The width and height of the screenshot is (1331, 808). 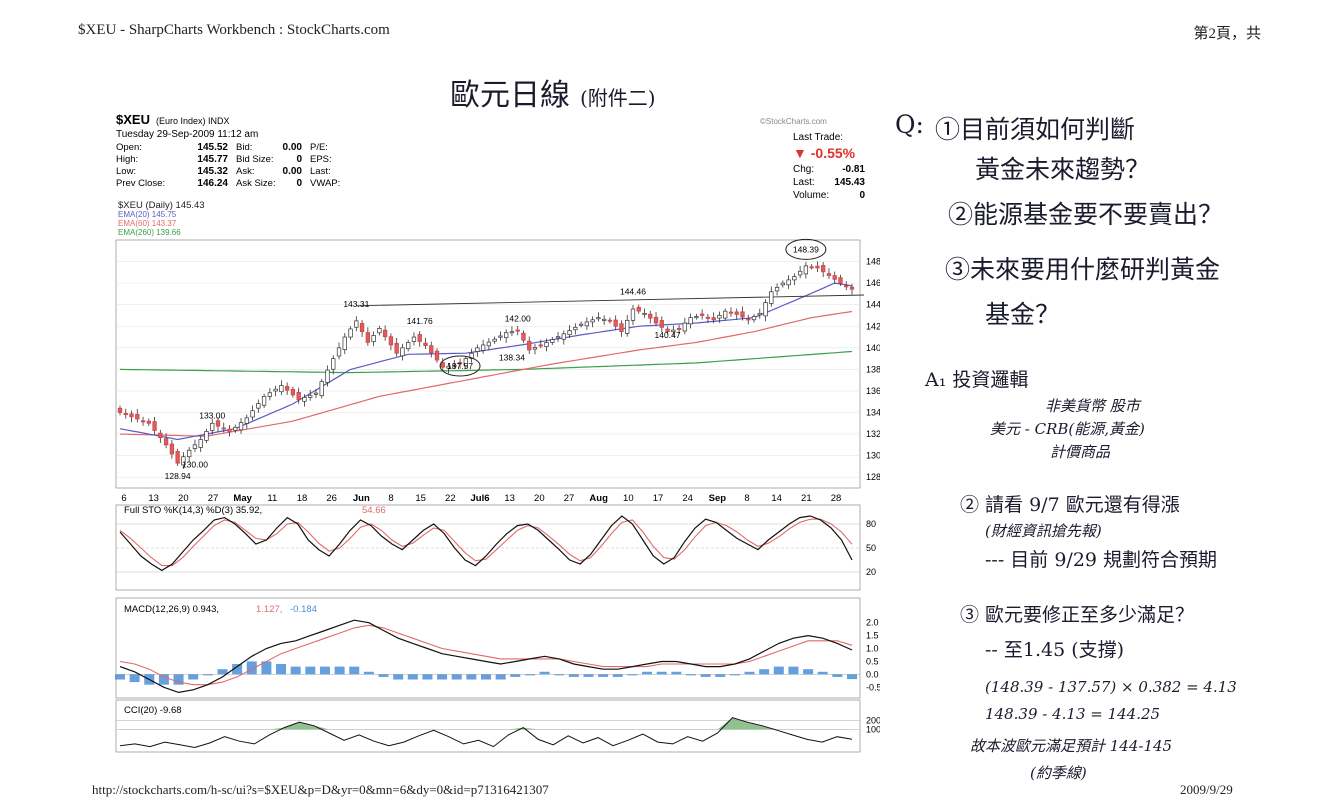 I want to click on last-label: Last:, so click(x=804, y=182).